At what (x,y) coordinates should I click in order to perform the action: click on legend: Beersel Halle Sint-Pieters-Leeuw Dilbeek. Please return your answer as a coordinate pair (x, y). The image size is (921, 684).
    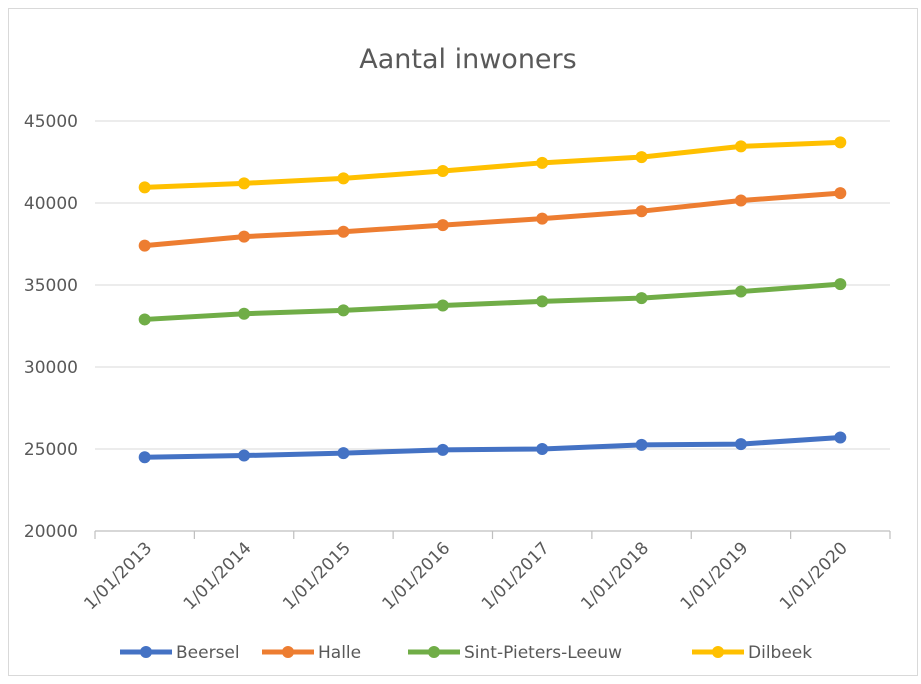
    Looking at the image, I should click on (466, 653).